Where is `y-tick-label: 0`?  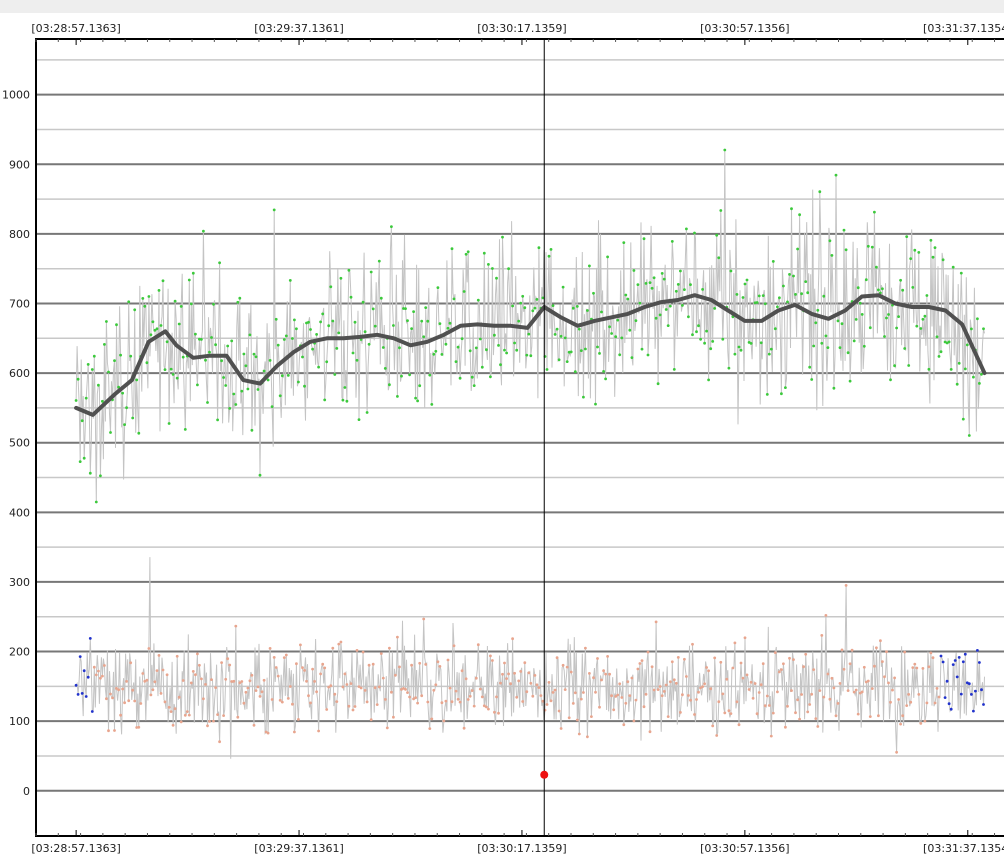
y-tick-label: 0 is located at coordinates (26, 791).